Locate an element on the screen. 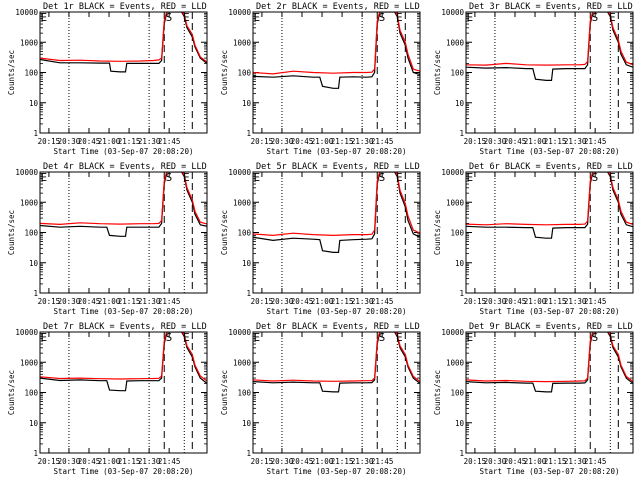 This screenshot has width=640, height=480. panel-title: Det 5r BLACK = Events, RED = LLD is located at coordinates (338, 167).